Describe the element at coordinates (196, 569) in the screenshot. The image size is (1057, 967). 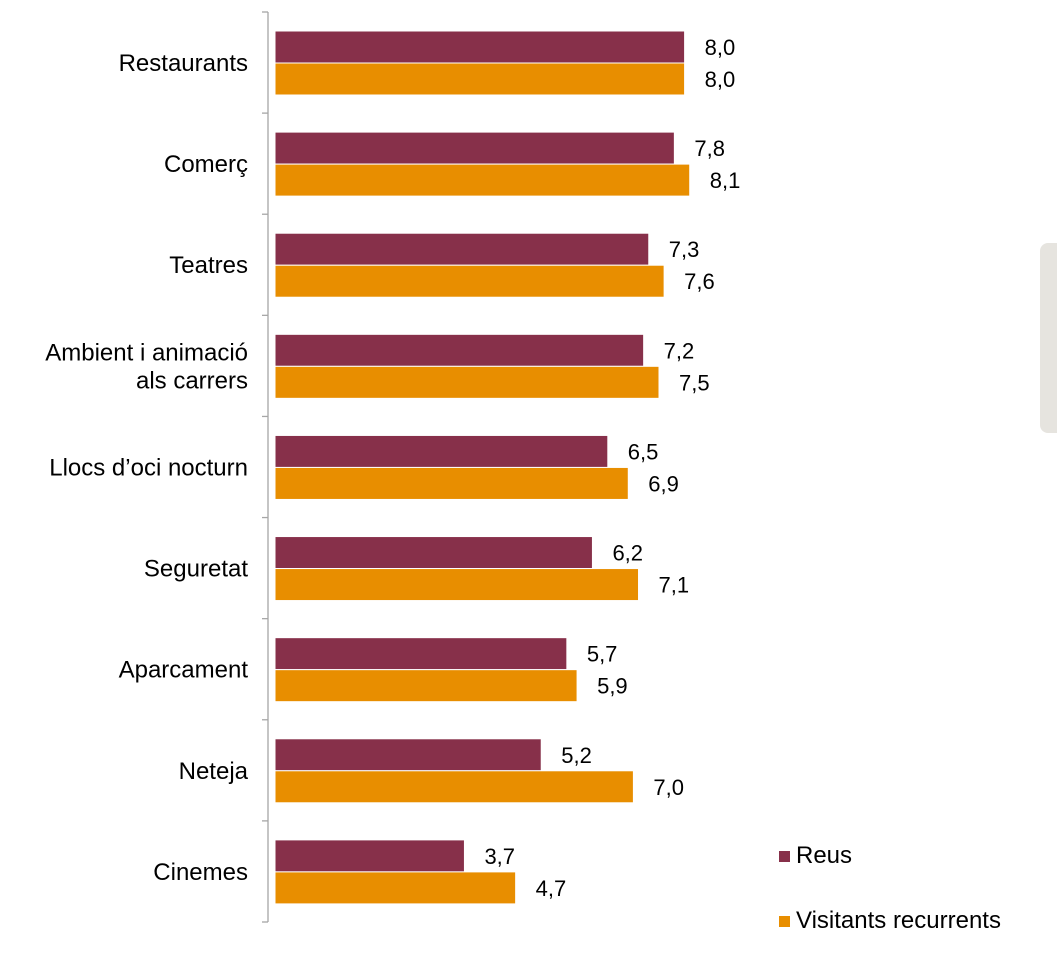
I see `category-label: Seguretat` at that location.